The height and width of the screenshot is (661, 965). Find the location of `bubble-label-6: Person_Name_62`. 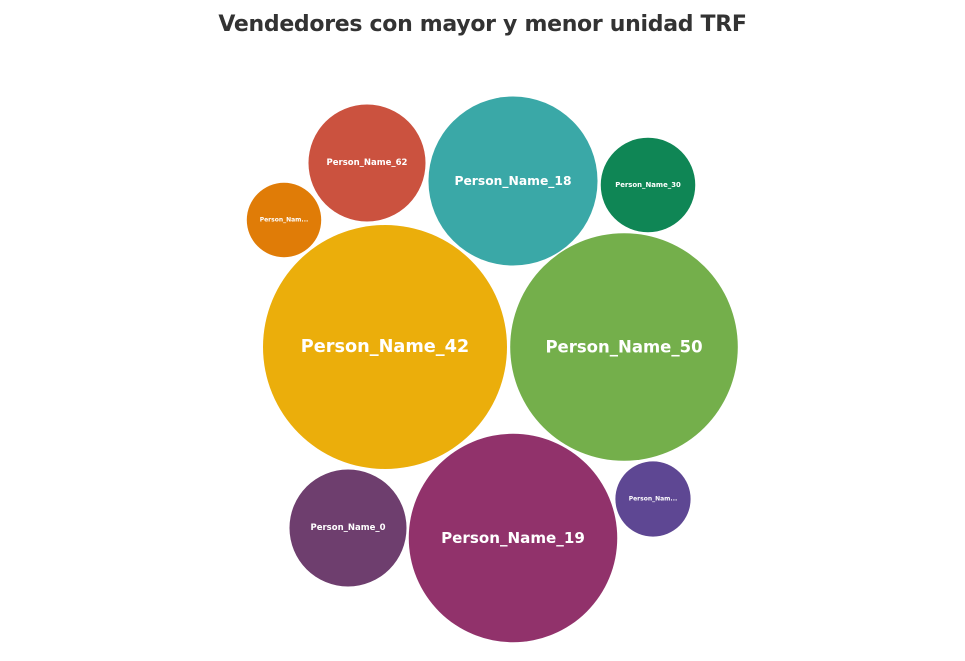

bubble-label-6: Person_Name_62 is located at coordinates (367, 163).